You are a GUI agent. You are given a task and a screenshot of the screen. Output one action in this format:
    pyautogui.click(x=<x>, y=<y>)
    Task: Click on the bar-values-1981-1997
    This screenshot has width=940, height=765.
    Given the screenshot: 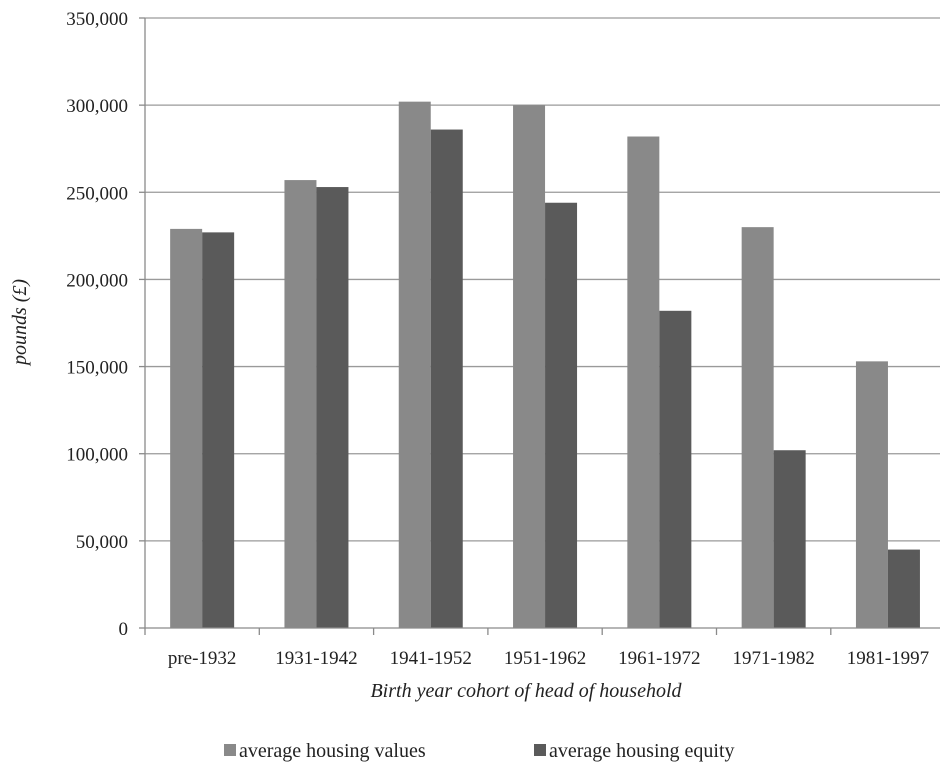 What is the action you would take?
    pyautogui.click(x=871, y=494)
    